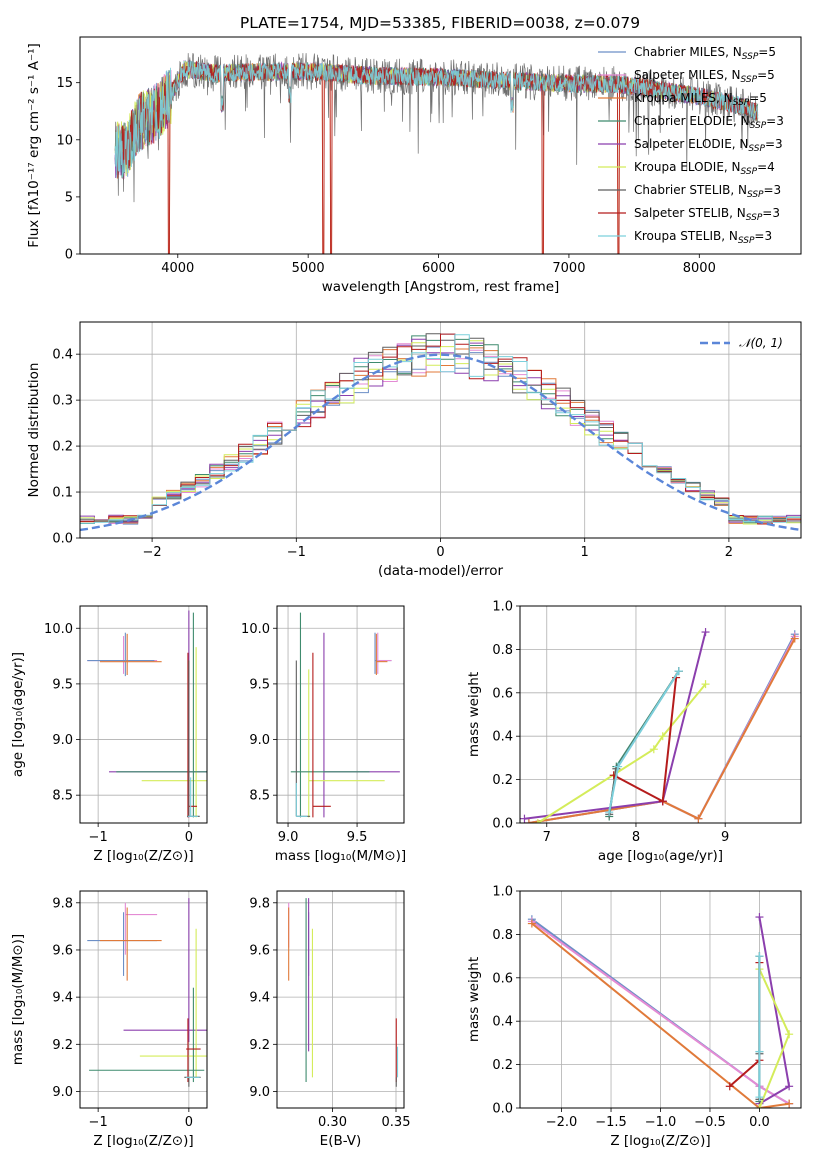  What do you see at coordinates (62, 950) in the screenshot?
I see `y-tick-label: 9.6` at bounding box center [62, 950].